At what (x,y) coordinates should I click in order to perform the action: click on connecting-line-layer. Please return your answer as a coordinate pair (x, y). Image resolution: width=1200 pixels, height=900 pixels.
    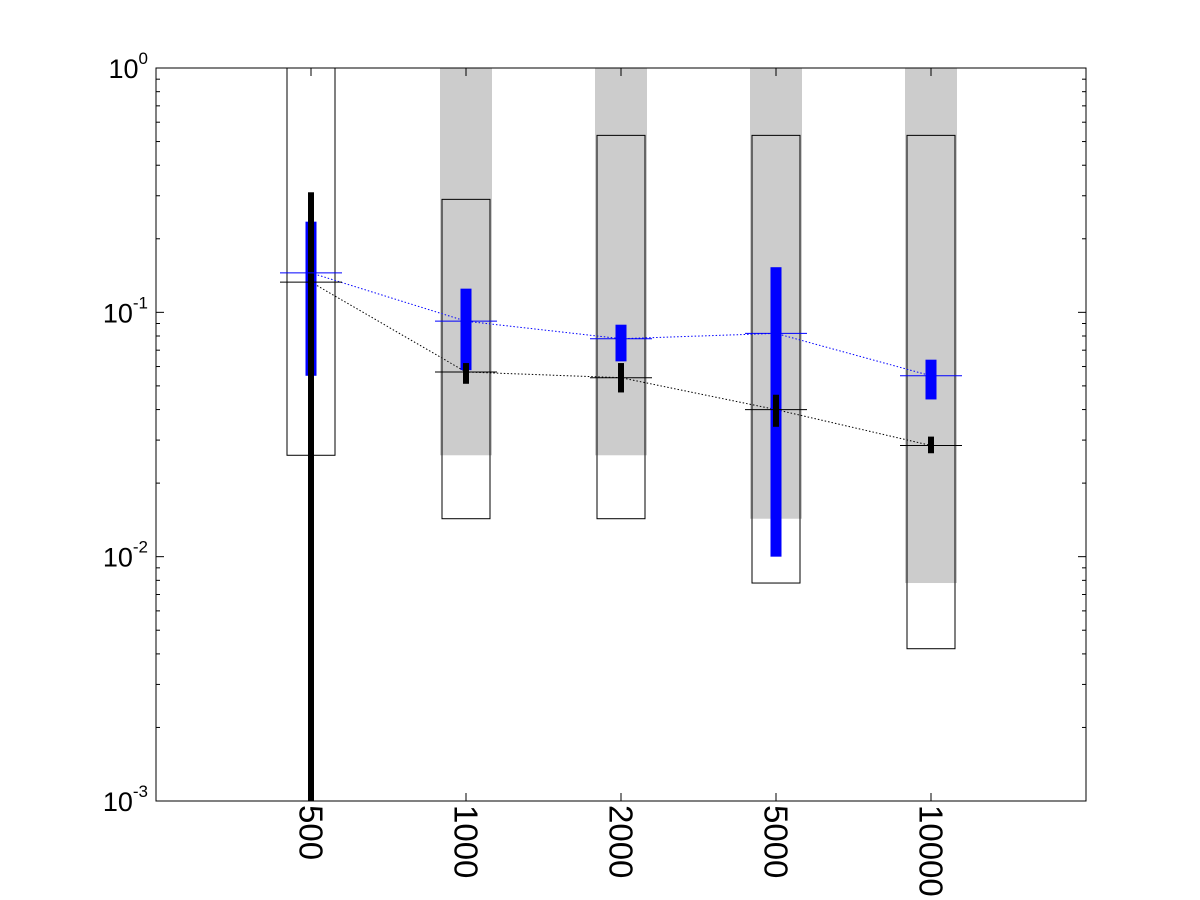
    Looking at the image, I should click on (621, 359).